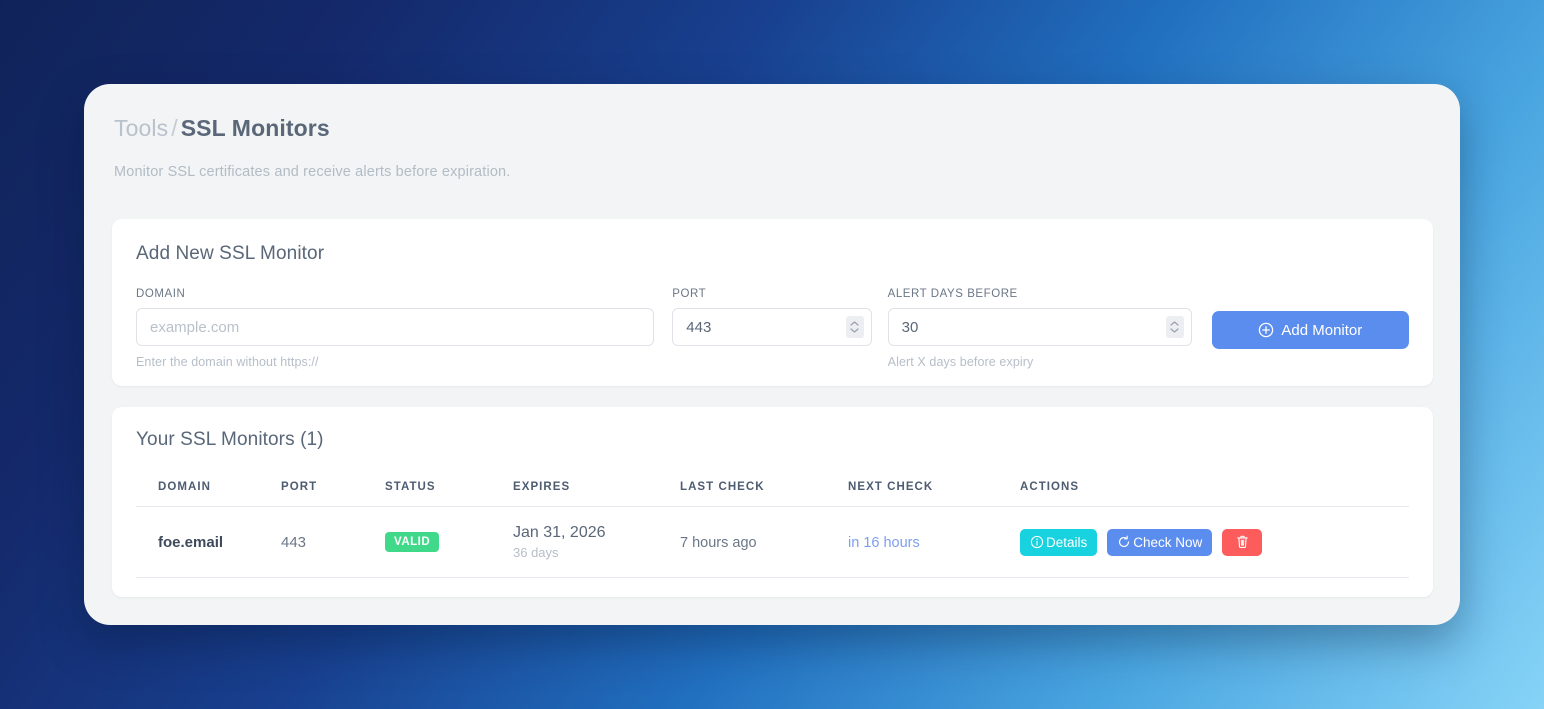 This screenshot has height=709, width=1544. Describe the element at coordinates (689, 294) in the screenshot. I see `port-label: PORT` at that location.